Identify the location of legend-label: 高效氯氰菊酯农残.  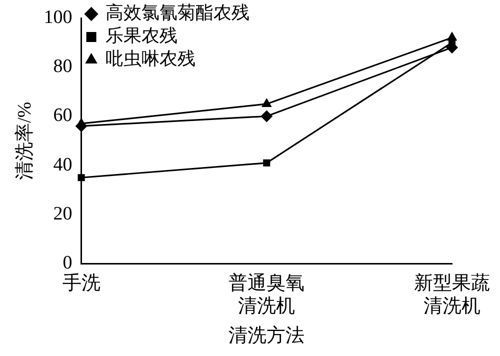
(177, 12).